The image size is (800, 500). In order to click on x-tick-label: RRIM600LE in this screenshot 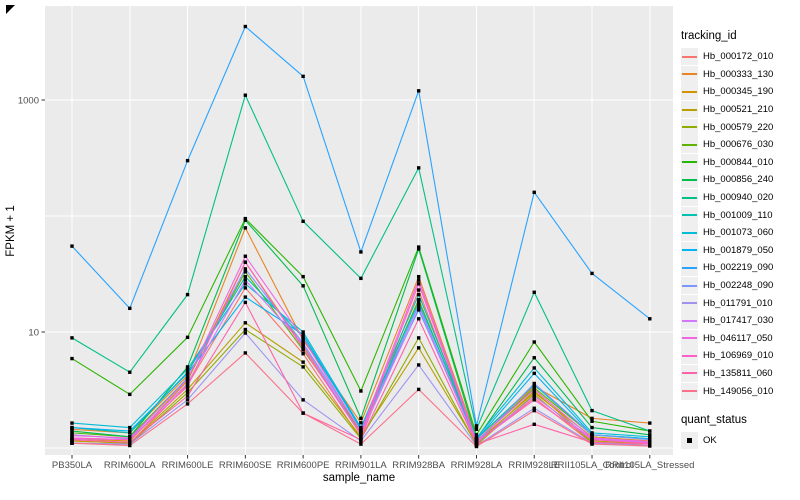, I will do `click(188, 465)`.